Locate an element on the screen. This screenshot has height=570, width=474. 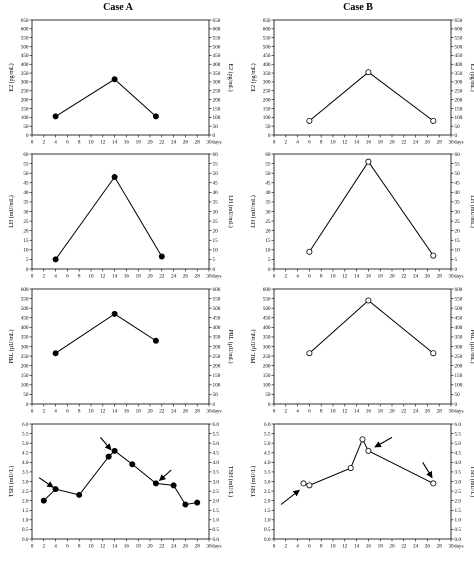
y-axis-label-right: E2 (pg/mL) is located at coordinates (471, 77).